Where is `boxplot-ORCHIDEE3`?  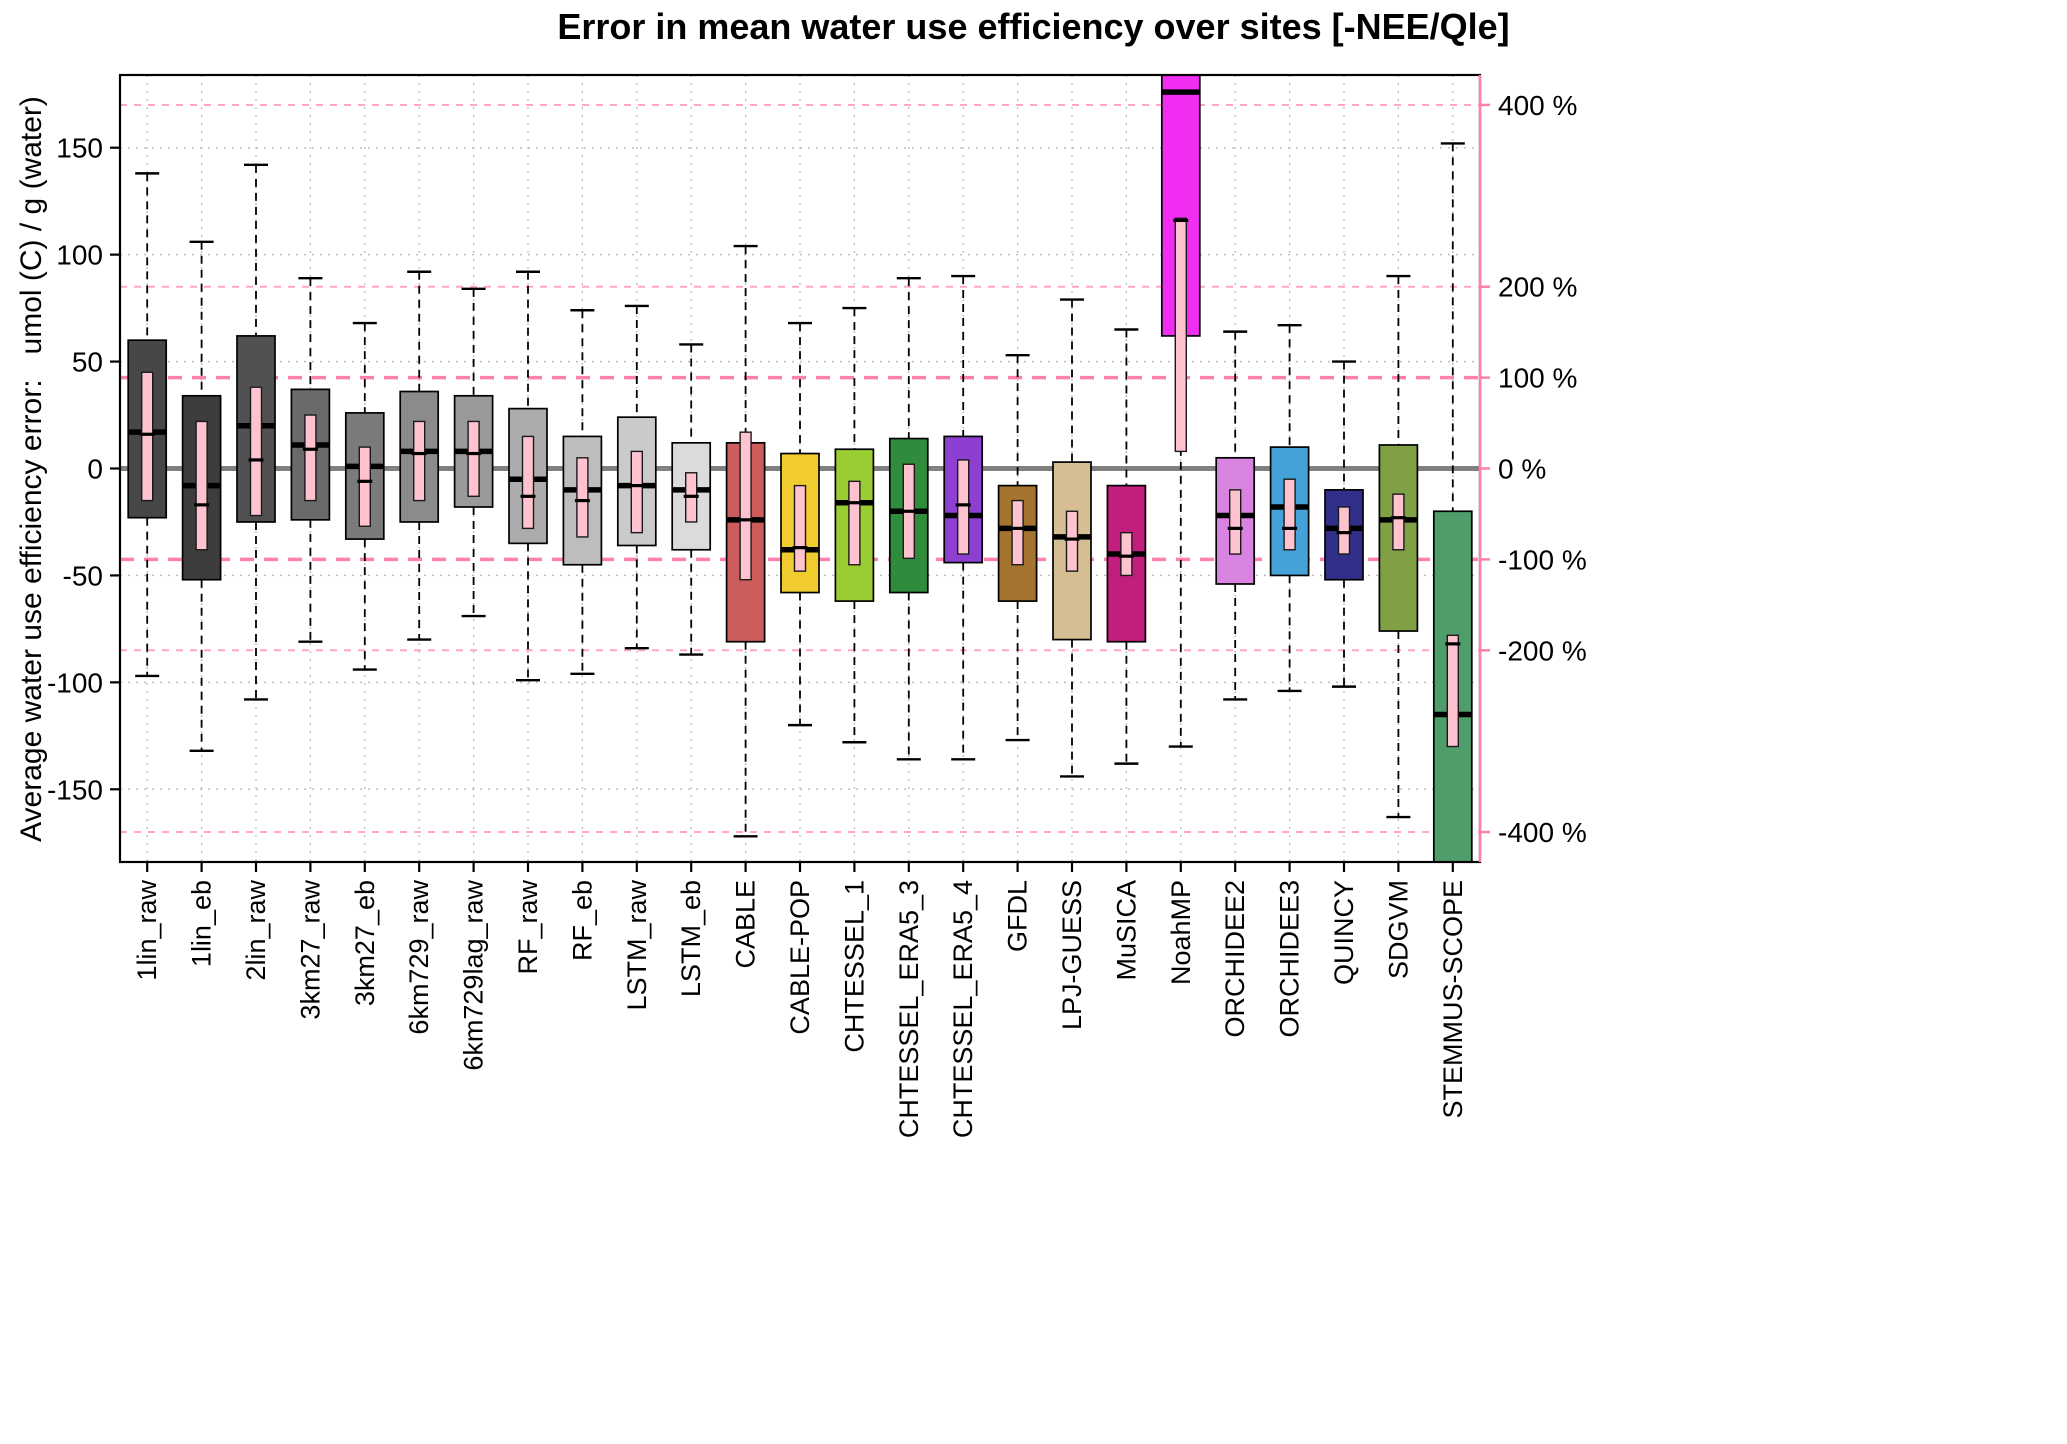
boxplot-ORCHIDEE3 is located at coordinates (1289, 508).